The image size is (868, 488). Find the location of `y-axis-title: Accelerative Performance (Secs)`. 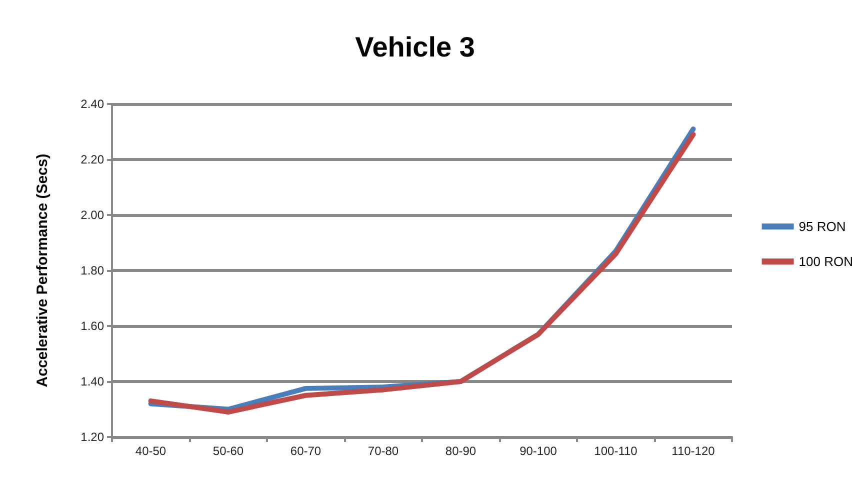

y-axis-title: Accelerative Performance (Secs) is located at coordinates (42, 271).